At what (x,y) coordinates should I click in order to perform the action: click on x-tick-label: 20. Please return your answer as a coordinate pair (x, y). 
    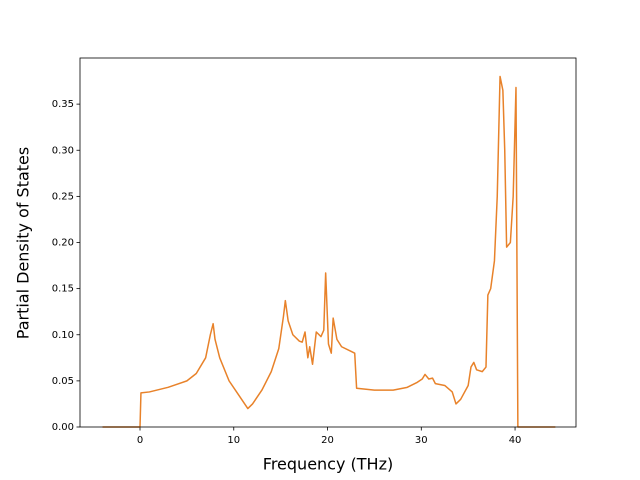
    Looking at the image, I should click on (327, 440).